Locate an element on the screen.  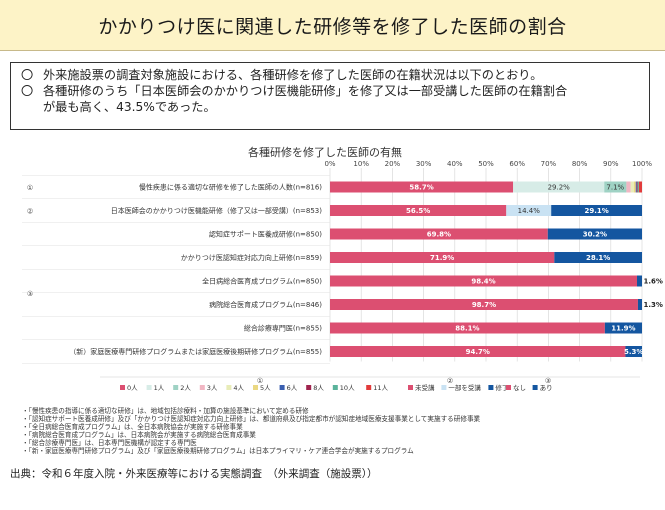
x-tick-label: 50% is located at coordinates (486, 164).